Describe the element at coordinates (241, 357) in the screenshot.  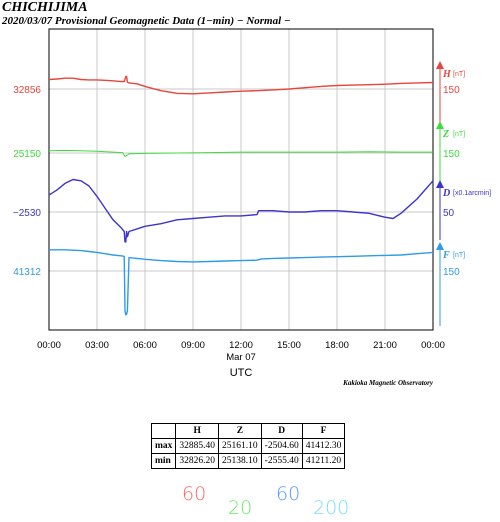
I see `x-date-label: Mar 07` at that location.